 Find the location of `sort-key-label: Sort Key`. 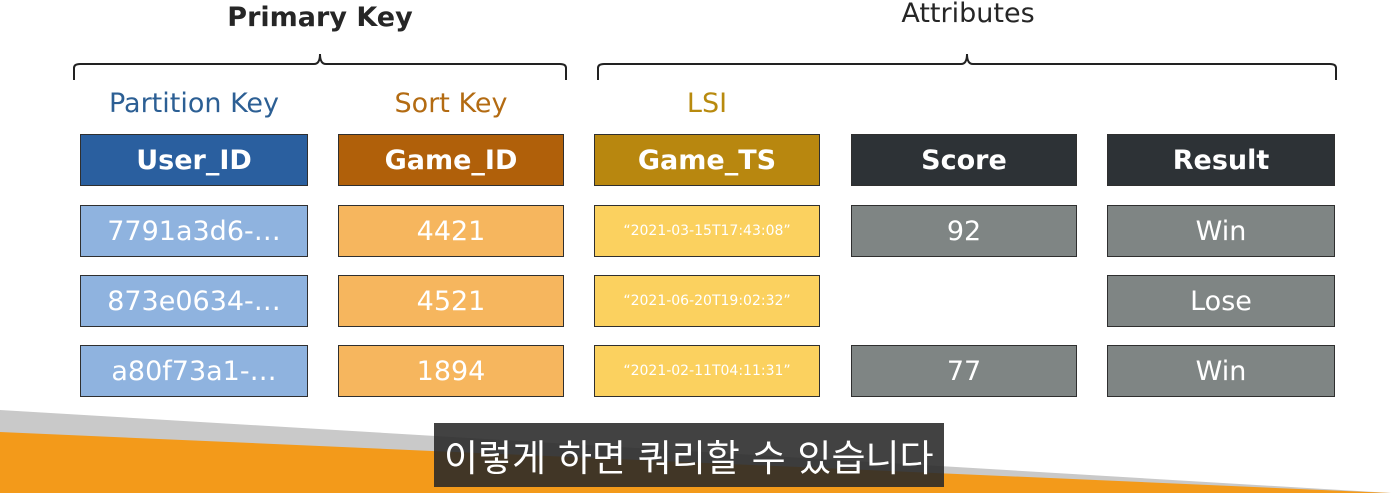

sort-key-label: Sort Key is located at coordinates (451, 103).